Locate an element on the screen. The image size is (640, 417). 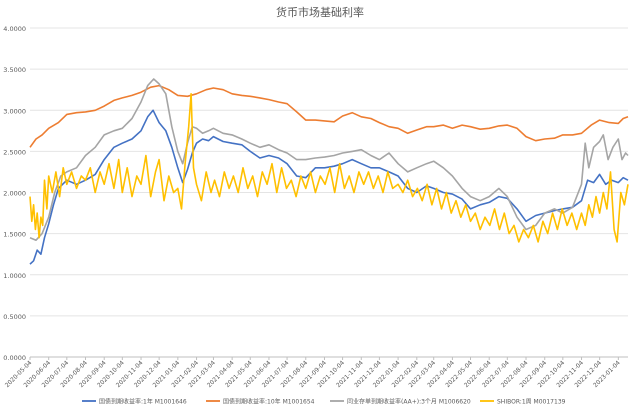
y-tick-label: 3.0000 is located at coordinates (14, 111).